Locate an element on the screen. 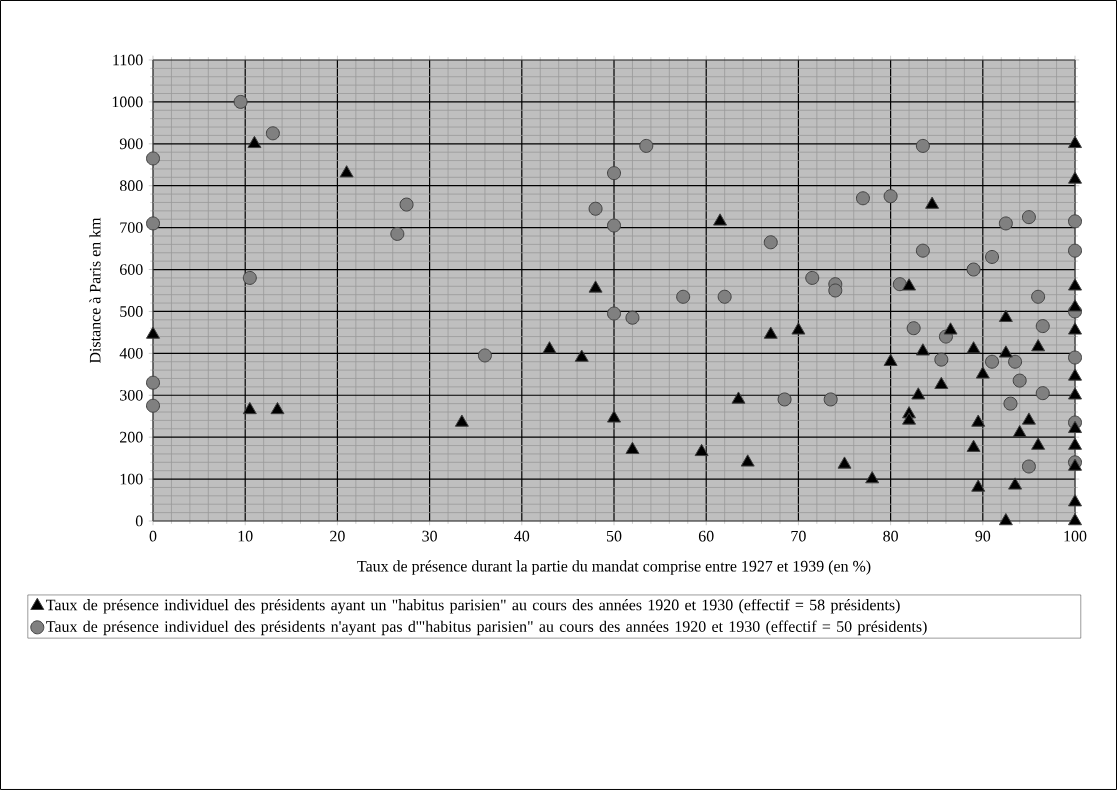  y-tick-label: 200 is located at coordinates (131, 437).